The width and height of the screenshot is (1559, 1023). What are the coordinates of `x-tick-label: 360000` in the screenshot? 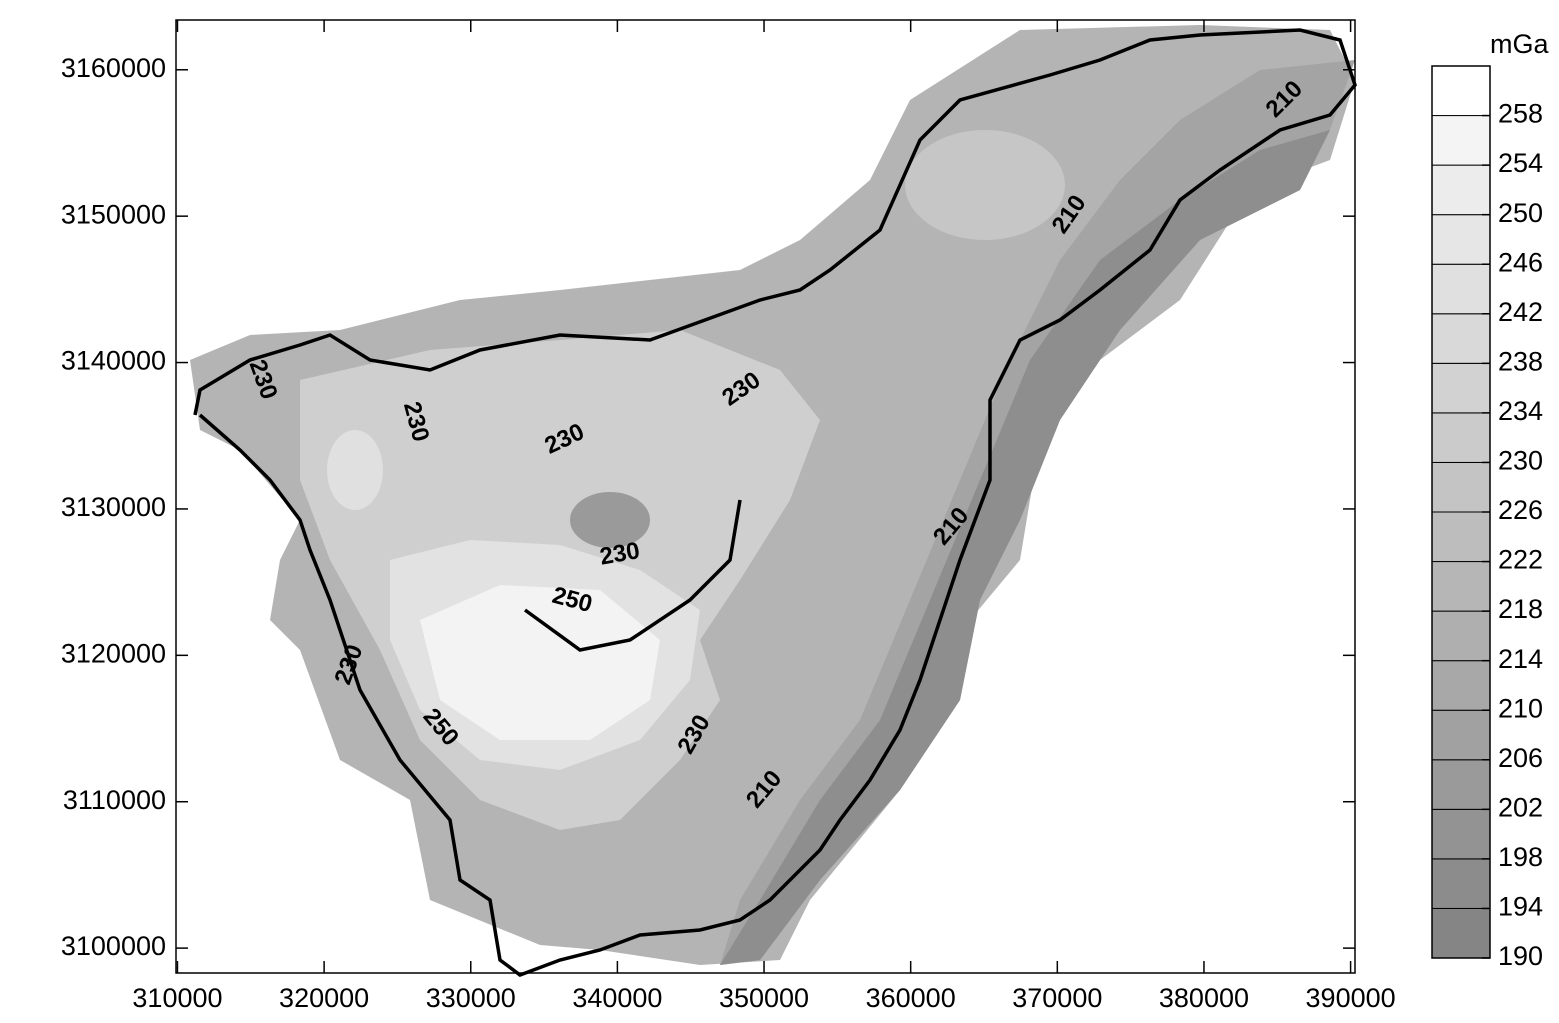 It's located at (911, 998).